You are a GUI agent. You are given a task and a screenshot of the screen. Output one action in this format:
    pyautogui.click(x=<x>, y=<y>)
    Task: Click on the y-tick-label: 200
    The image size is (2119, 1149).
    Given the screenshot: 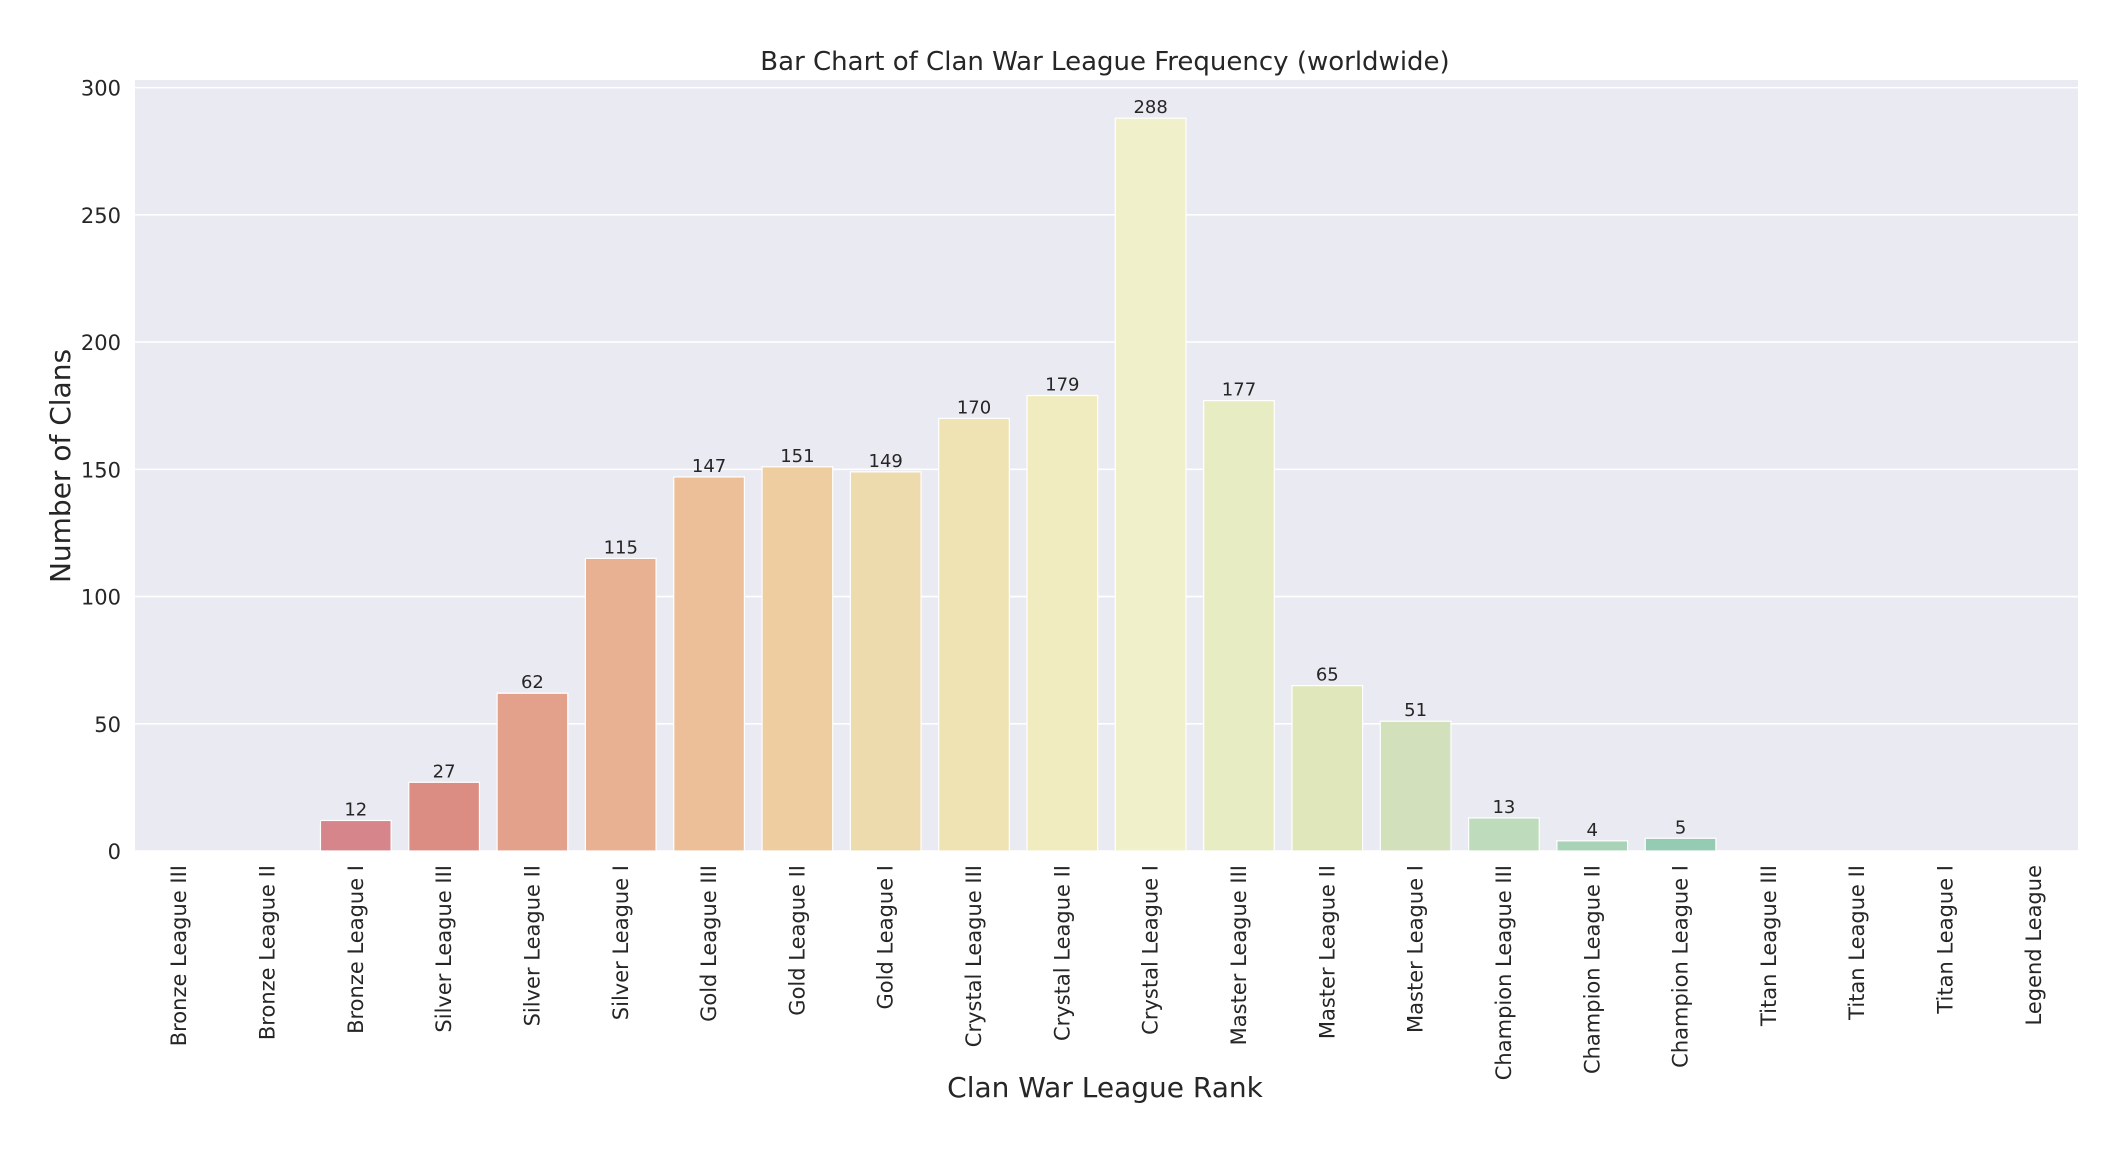 What is the action you would take?
    pyautogui.click(x=101, y=343)
    